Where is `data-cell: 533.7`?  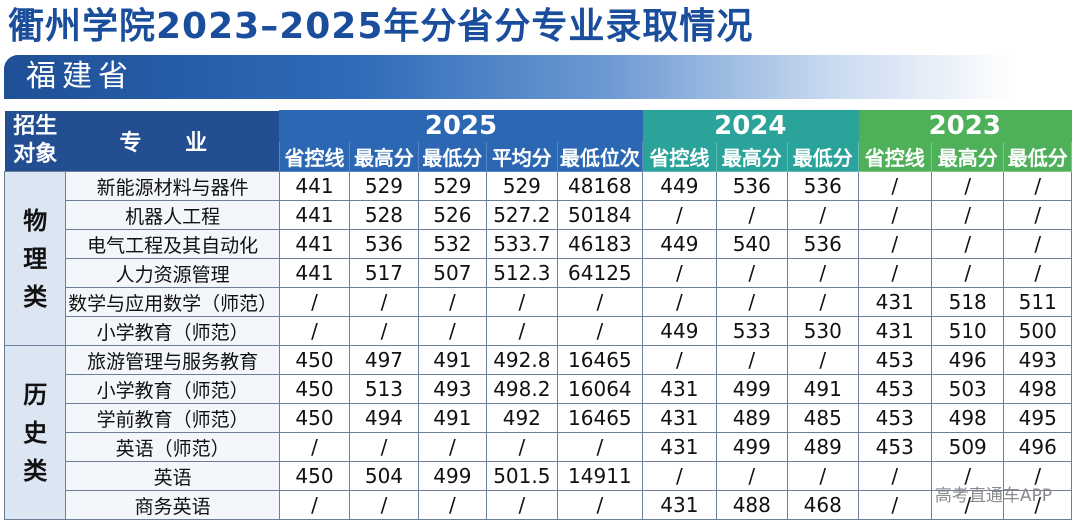
data-cell: 533.7 is located at coordinates (522, 244).